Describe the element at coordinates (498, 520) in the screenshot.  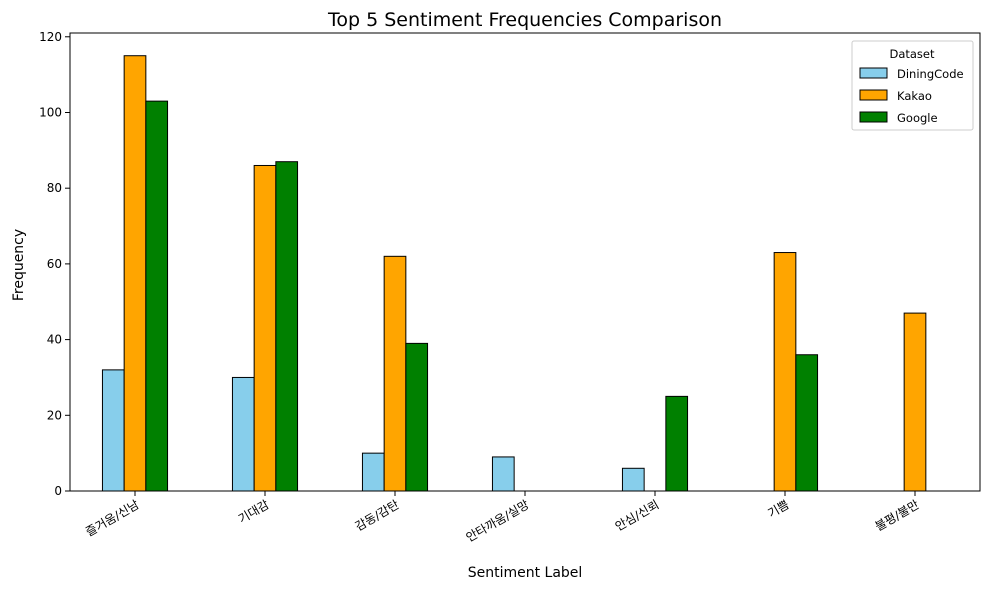
I see `x-tick-label-3: 안타까움/실망` at that location.